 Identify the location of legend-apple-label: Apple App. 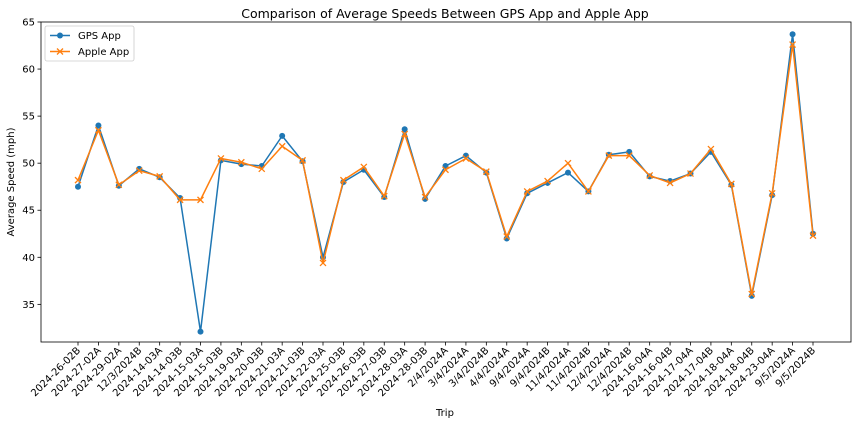
(103, 52).